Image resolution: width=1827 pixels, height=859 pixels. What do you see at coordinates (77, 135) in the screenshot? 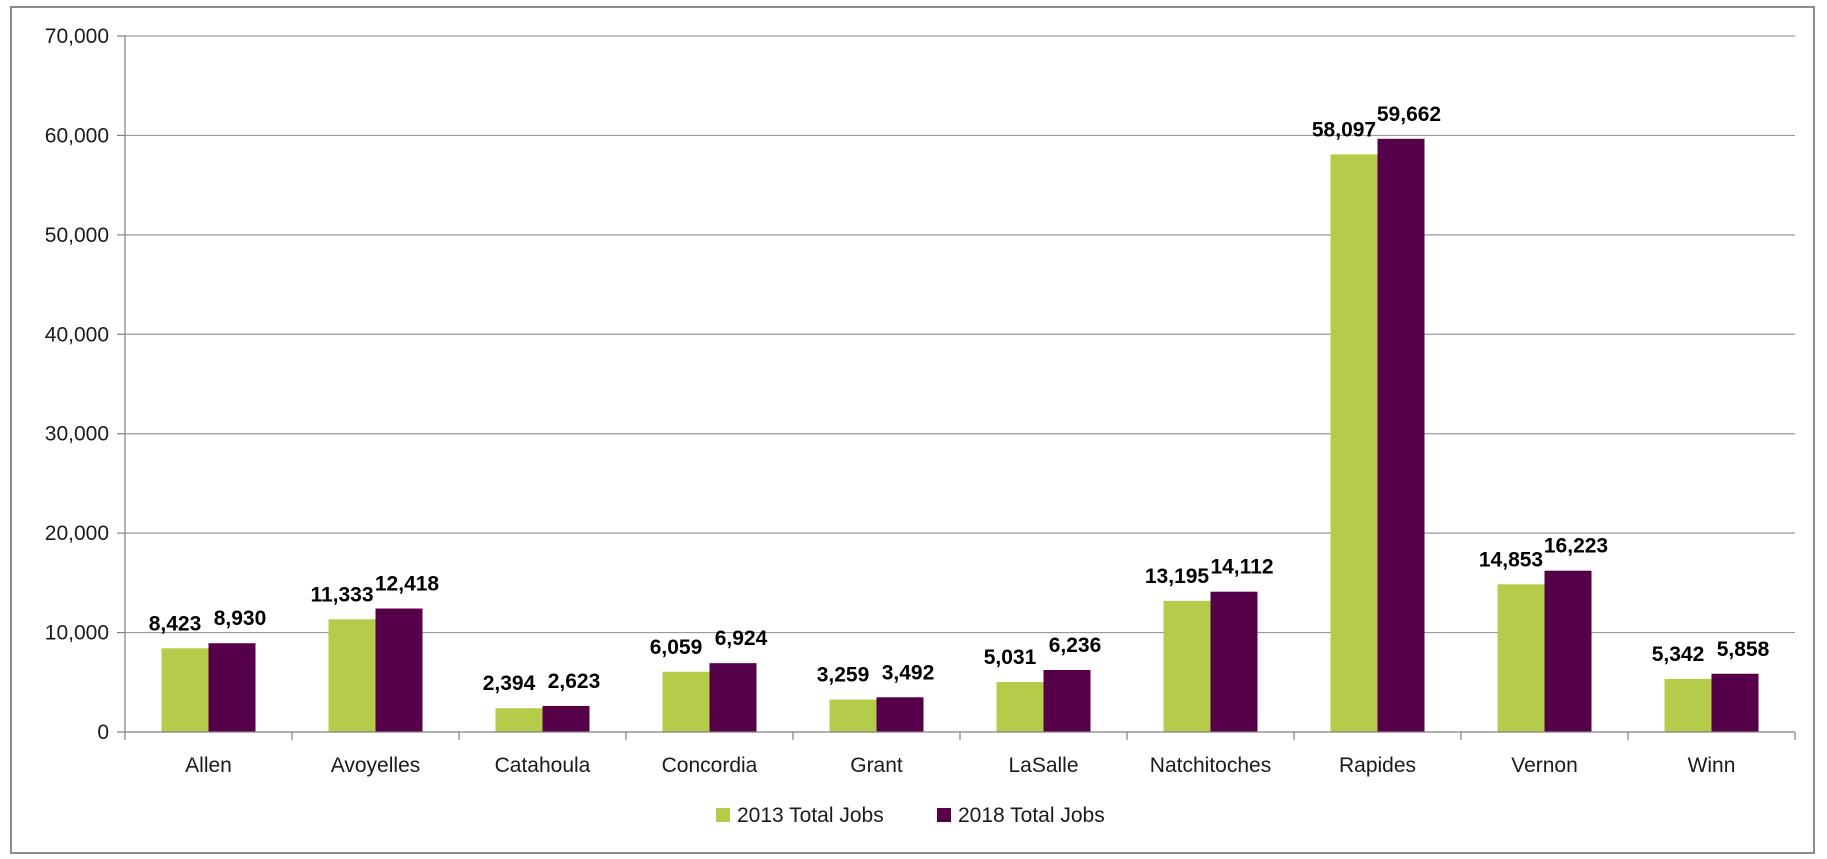
I see `y-tick-label: 60,000` at bounding box center [77, 135].